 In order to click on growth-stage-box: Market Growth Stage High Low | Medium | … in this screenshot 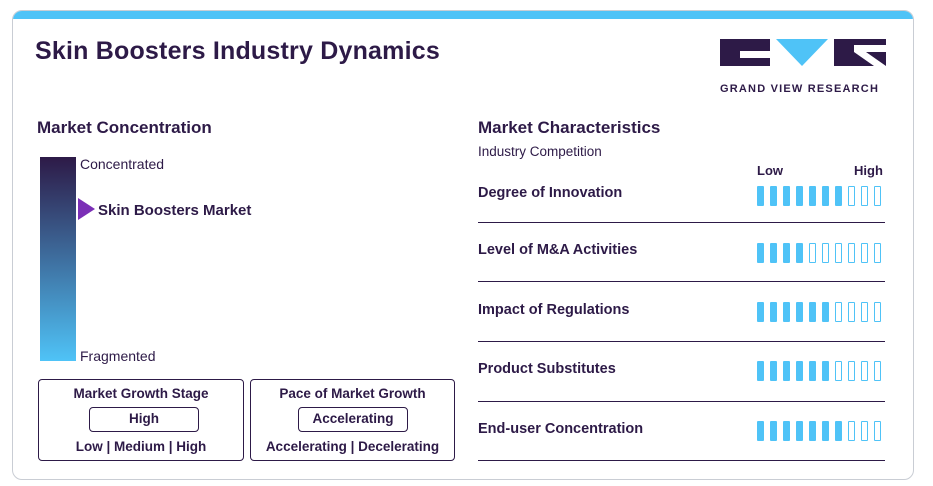, I will do `click(141, 420)`.